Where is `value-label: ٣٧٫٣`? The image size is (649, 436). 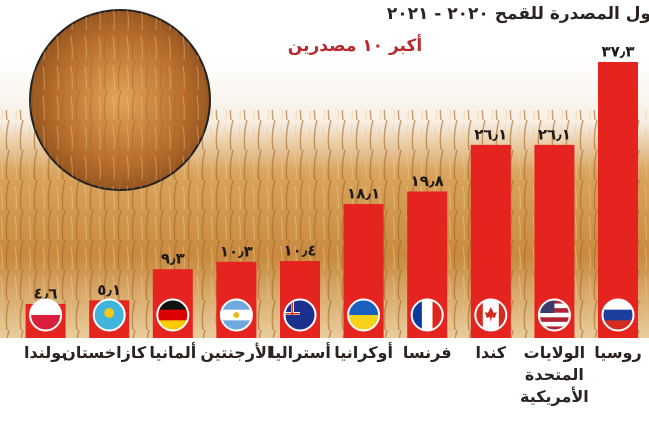
value-label: ٣٧٫٣ is located at coordinates (617, 51).